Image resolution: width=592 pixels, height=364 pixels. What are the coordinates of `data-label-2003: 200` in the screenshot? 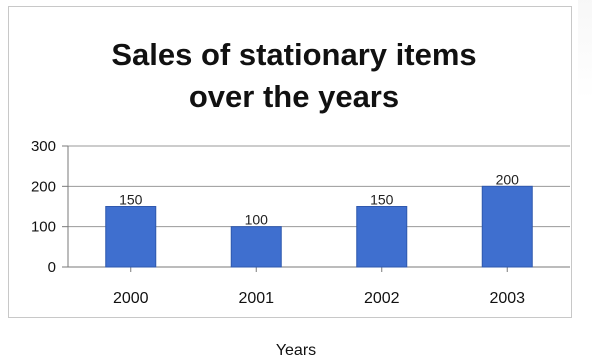 It's located at (508, 179).